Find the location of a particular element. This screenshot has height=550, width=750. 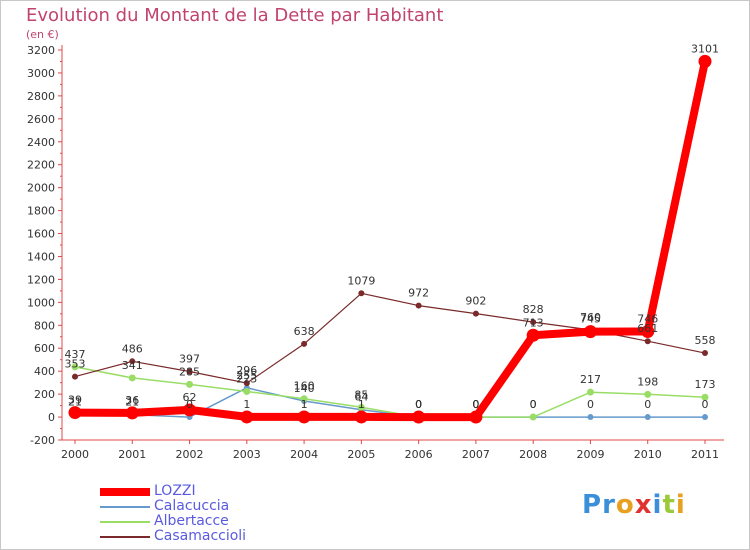

logo-letter: o is located at coordinates (625, 505).